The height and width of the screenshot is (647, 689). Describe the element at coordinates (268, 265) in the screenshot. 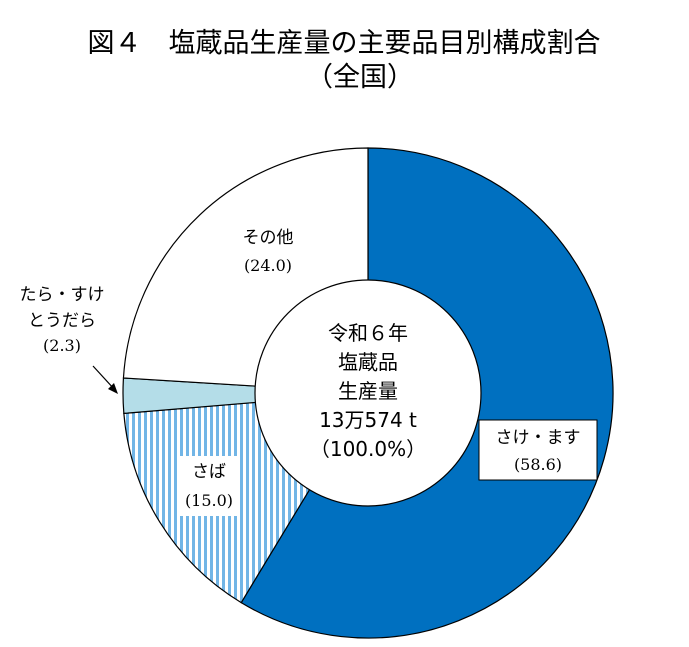

I see `other-value-label: (24.0)` at that location.